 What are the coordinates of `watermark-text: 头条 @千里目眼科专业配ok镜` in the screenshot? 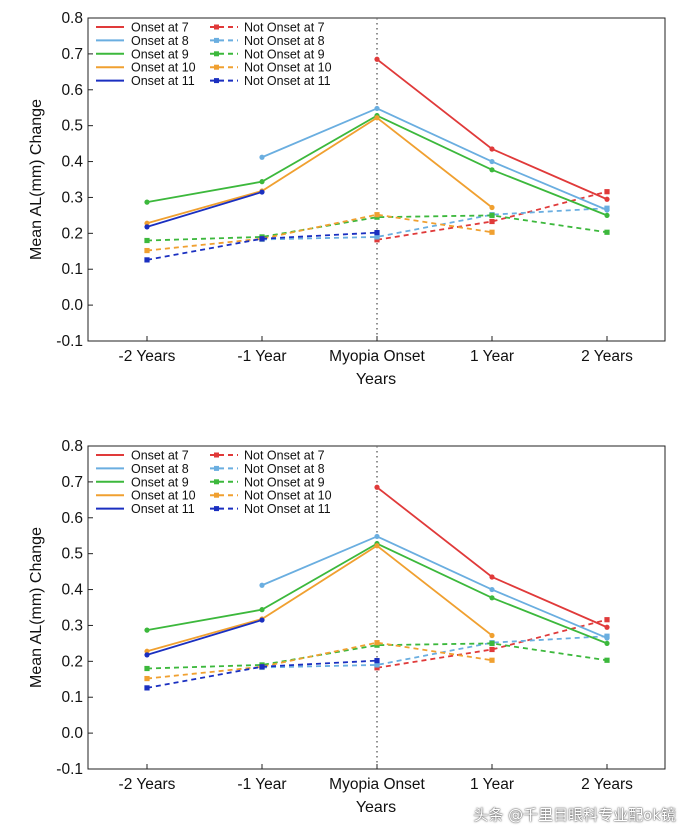 It's located at (574, 815).